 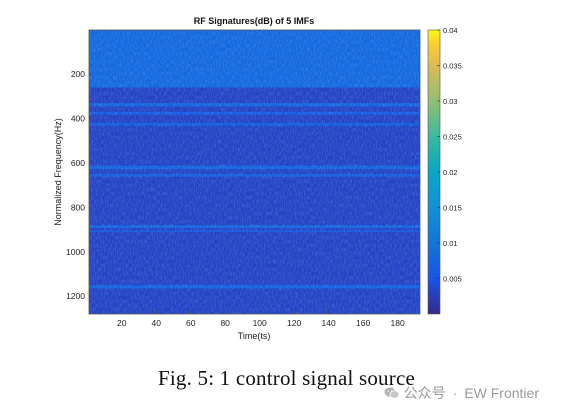 I want to click on y-tick-label: 1000, so click(x=75, y=252).